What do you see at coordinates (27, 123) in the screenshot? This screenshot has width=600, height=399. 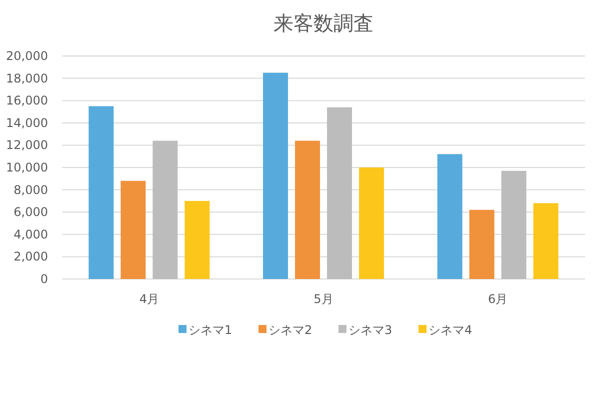 I see `y-tick-label: 14,000` at bounding box center [27, 123].